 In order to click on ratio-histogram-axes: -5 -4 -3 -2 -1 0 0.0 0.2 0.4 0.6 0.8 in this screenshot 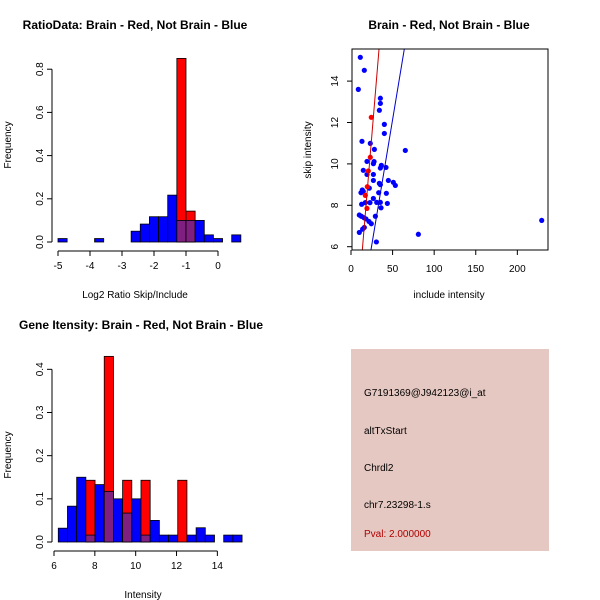, I will do `click(128, 167)`.